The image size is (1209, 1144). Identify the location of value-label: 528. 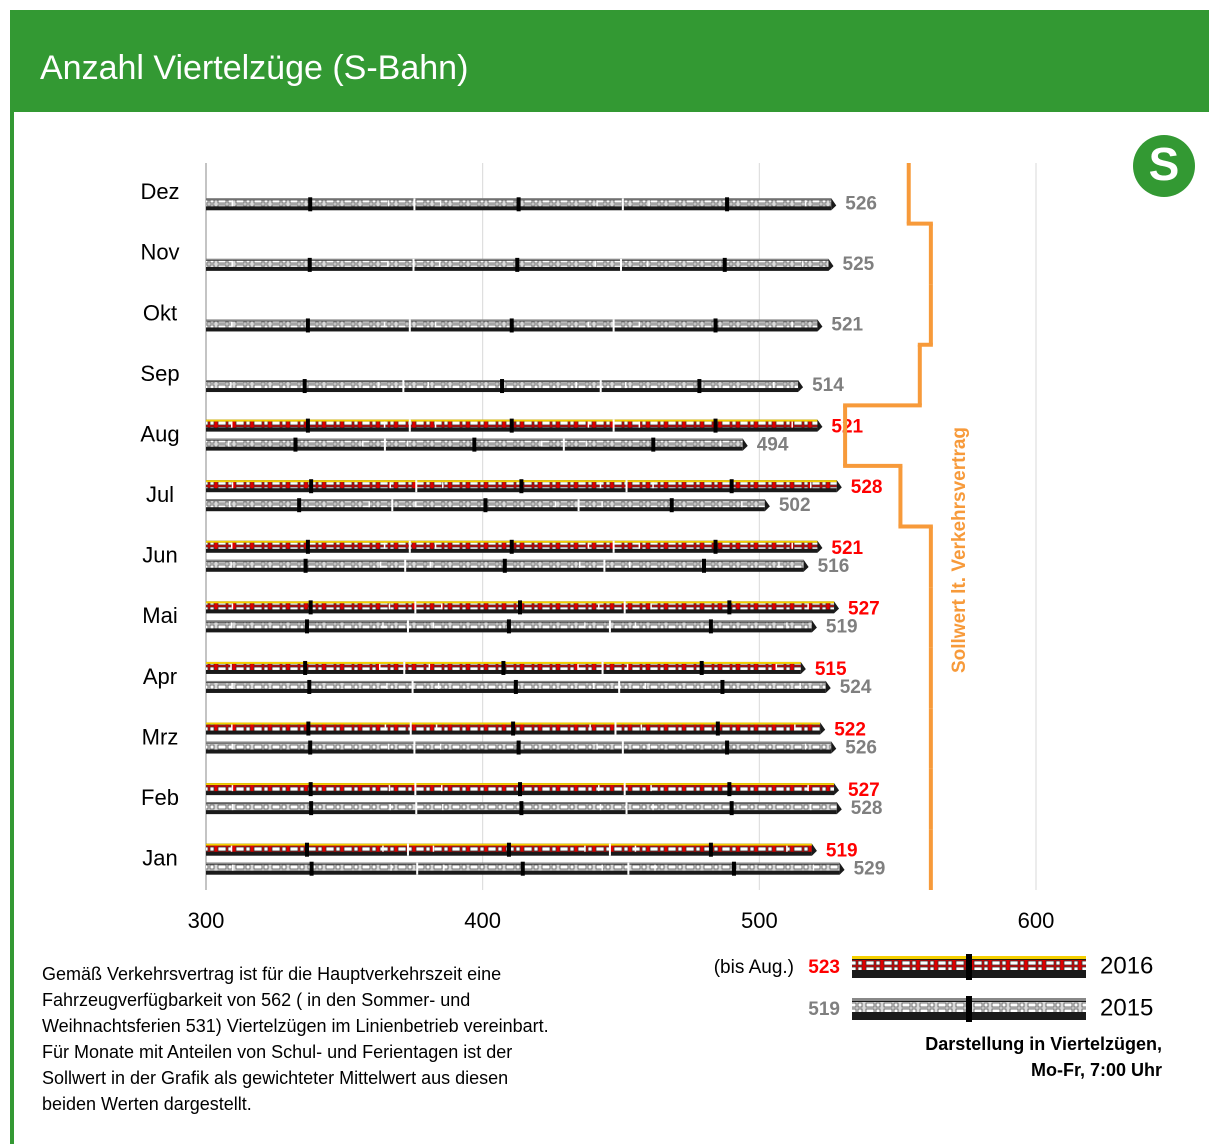
(867, 487).